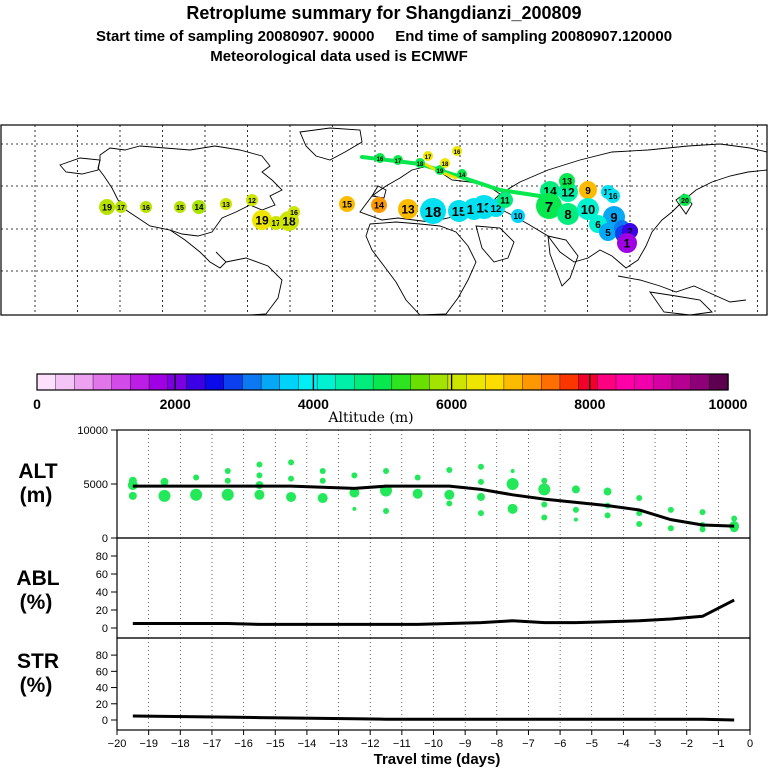  Describe the element at coordinates (505, 201) in the screenshot. I see `plume-day-label: 11` at that location.